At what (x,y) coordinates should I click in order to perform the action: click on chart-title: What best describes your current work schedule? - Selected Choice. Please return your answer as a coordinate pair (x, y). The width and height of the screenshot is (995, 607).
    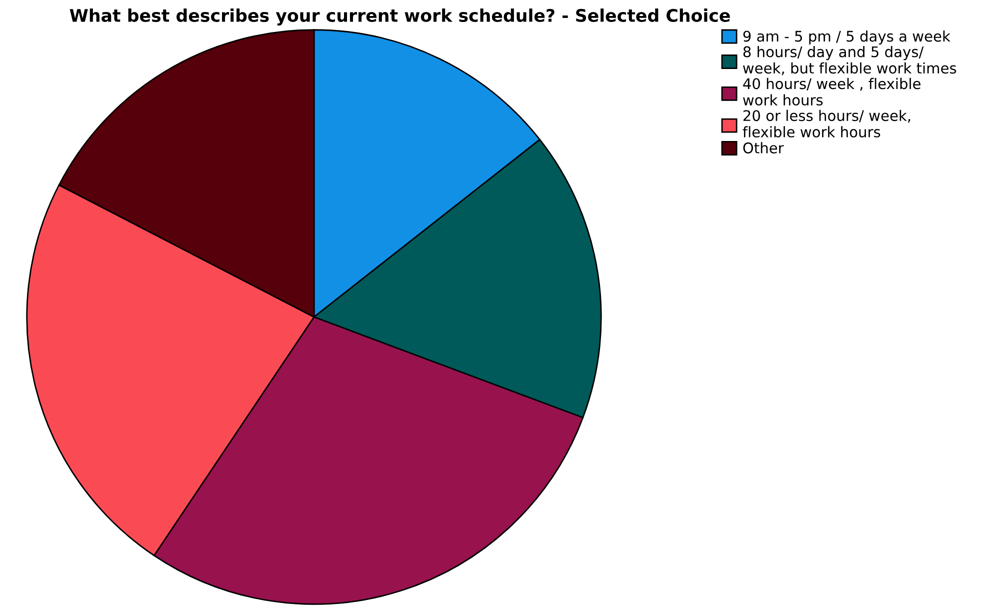
    Looking at the image, I should click on (400, 17).